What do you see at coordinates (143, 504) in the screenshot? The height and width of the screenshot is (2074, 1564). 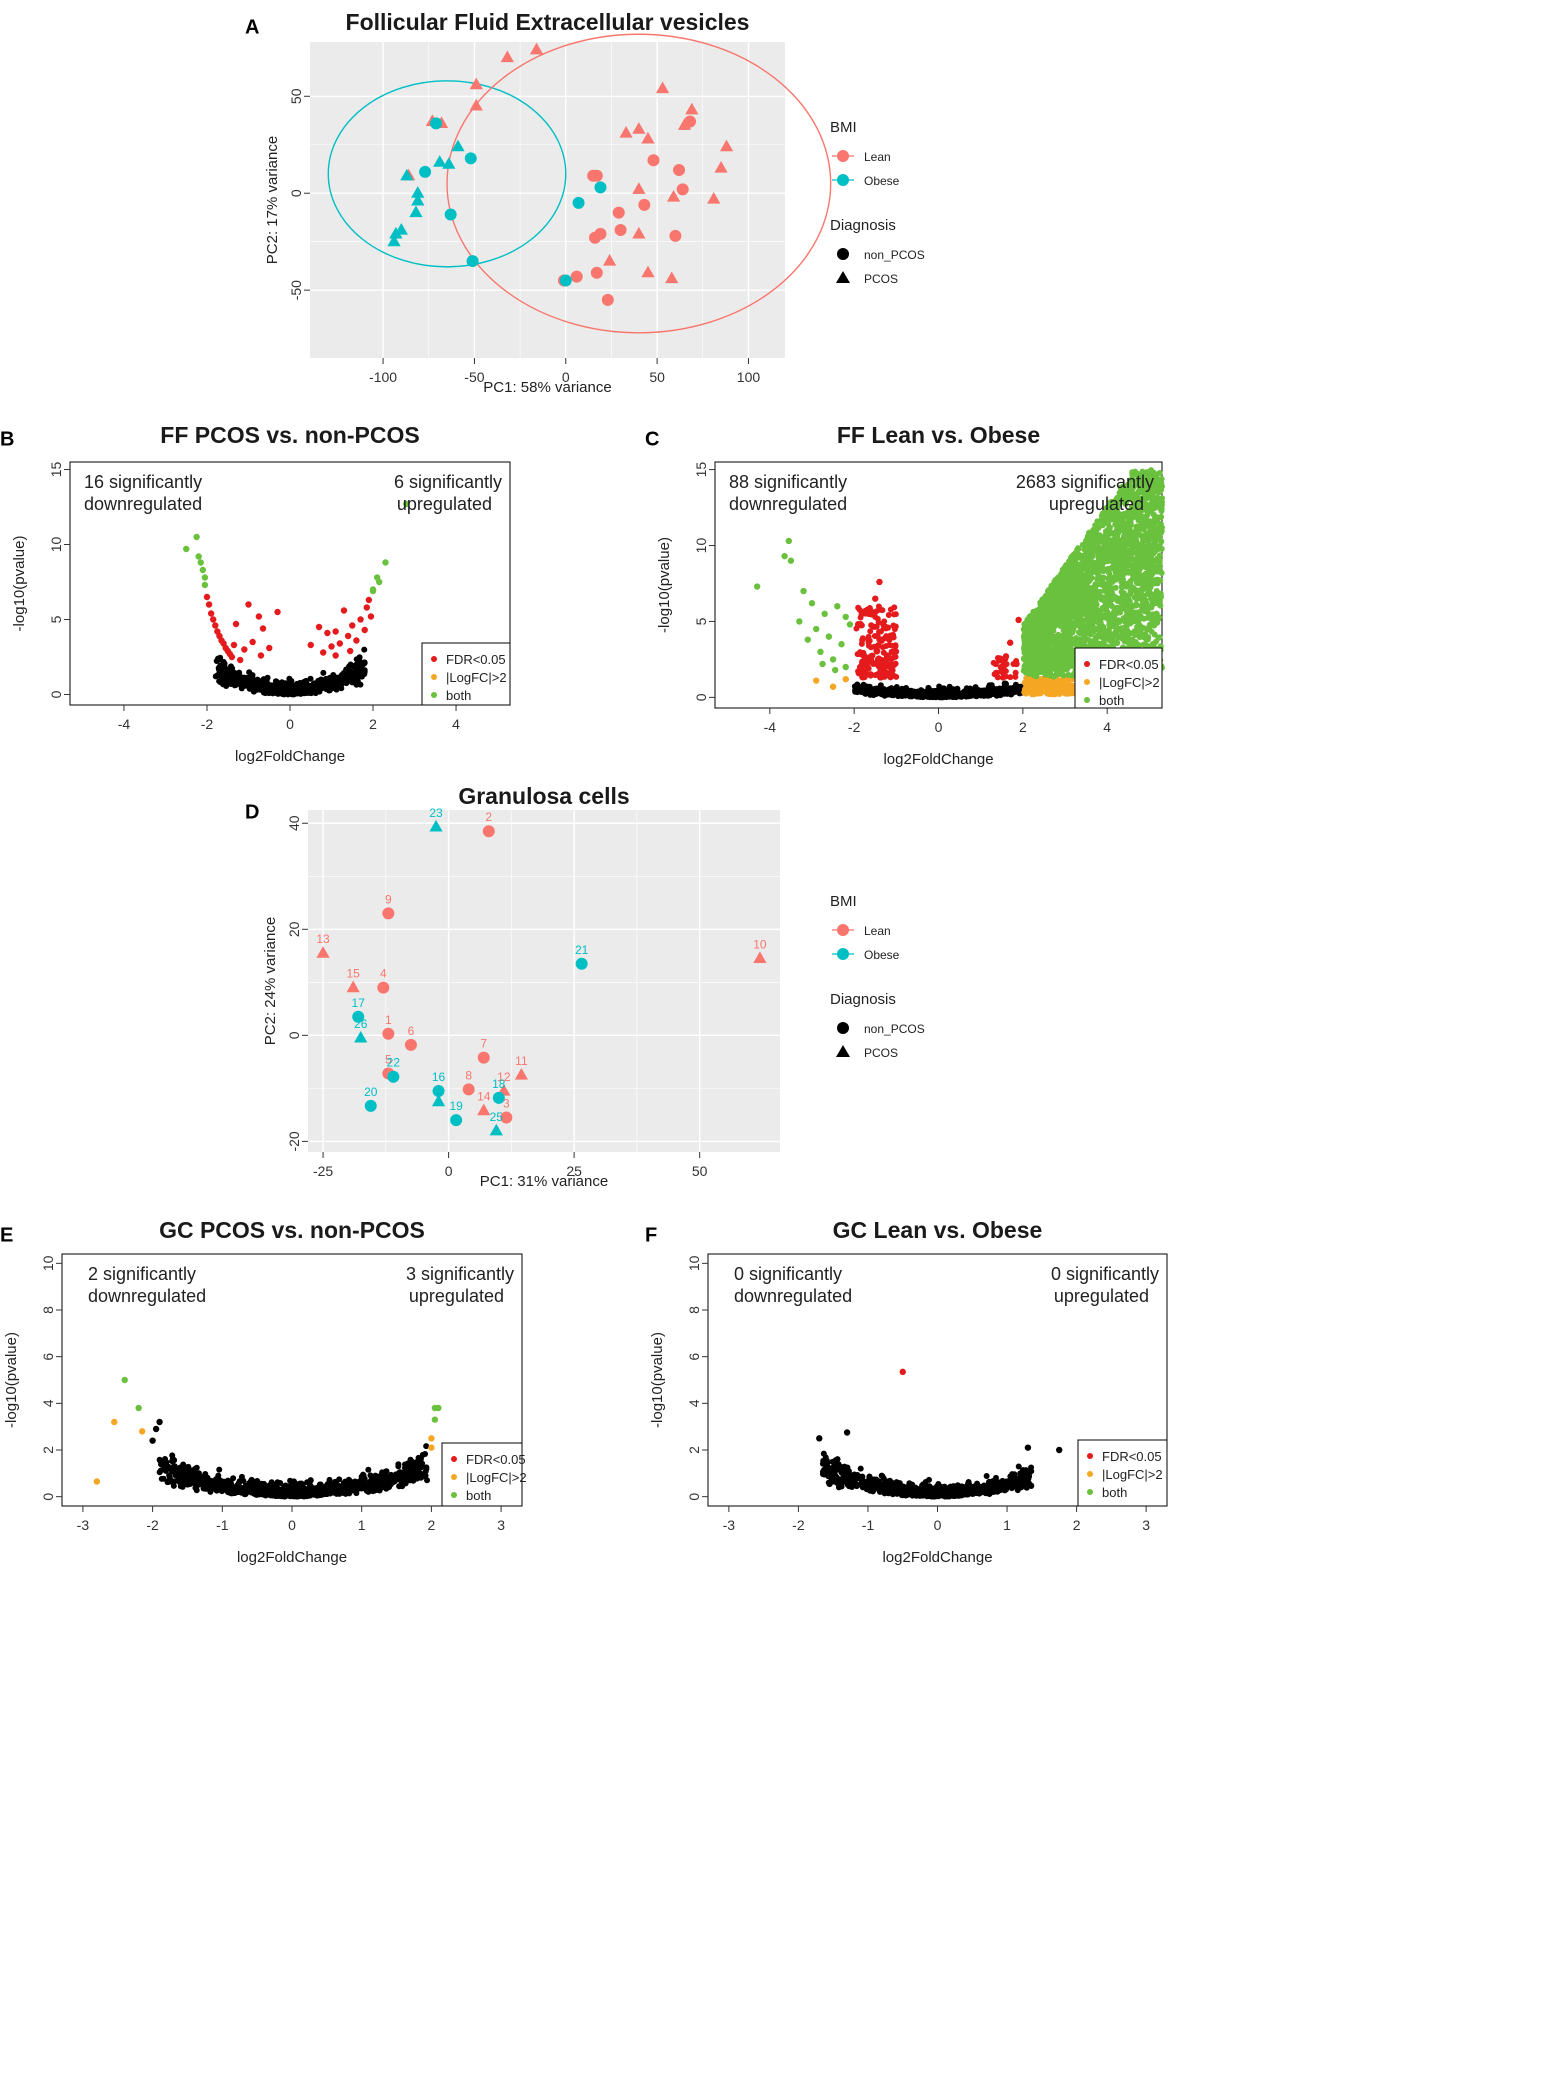 I see `annotation-downregulated: downregulated` at bounding box center [143, 504].